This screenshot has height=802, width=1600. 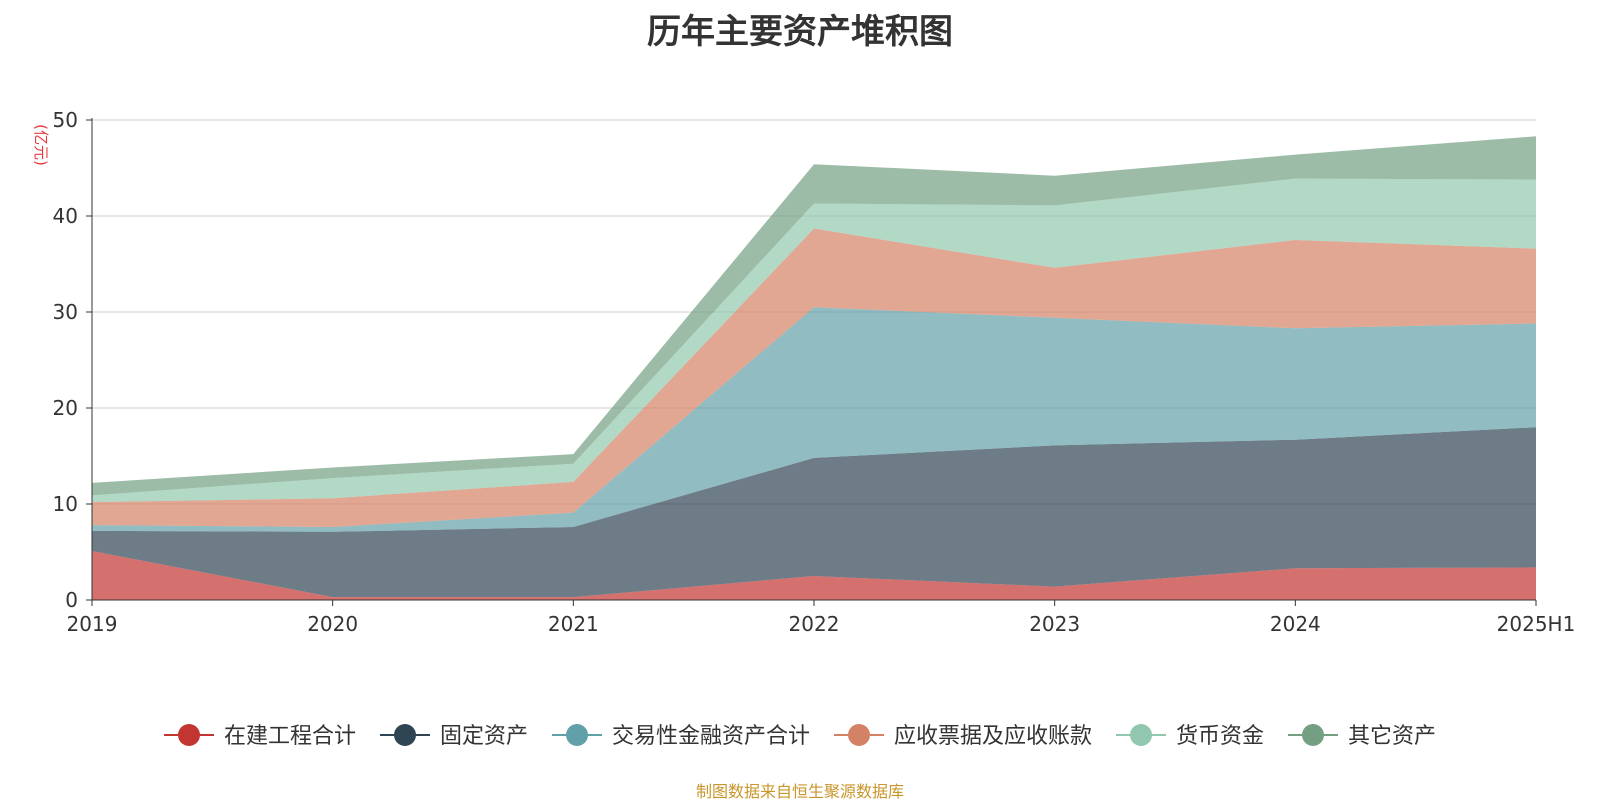 I want to click on legend-item-1: 在建工程合计, so click(x=260, y=736).